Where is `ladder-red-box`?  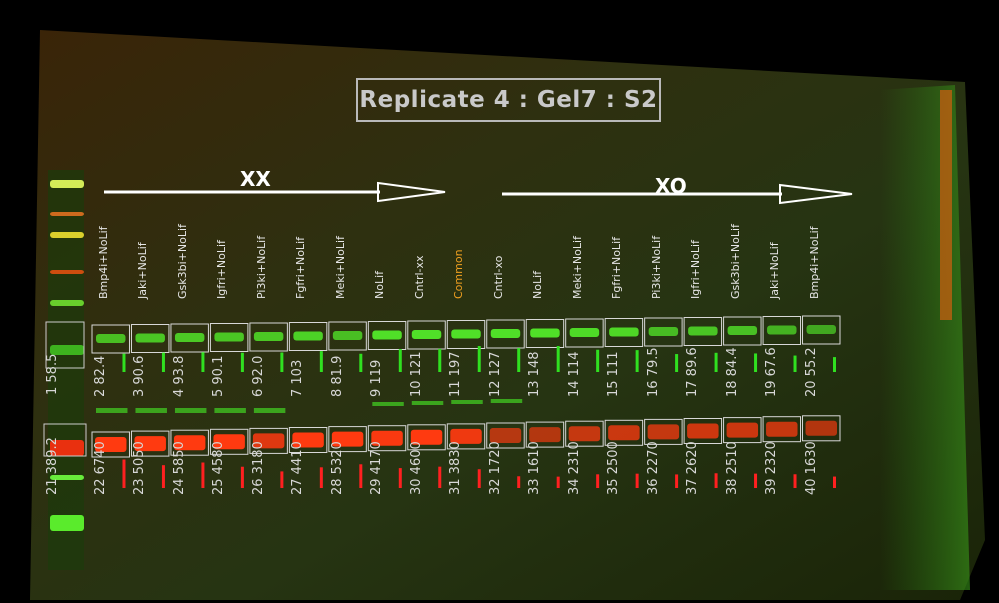 ladder-red-box is located at coordinates (65, 440).